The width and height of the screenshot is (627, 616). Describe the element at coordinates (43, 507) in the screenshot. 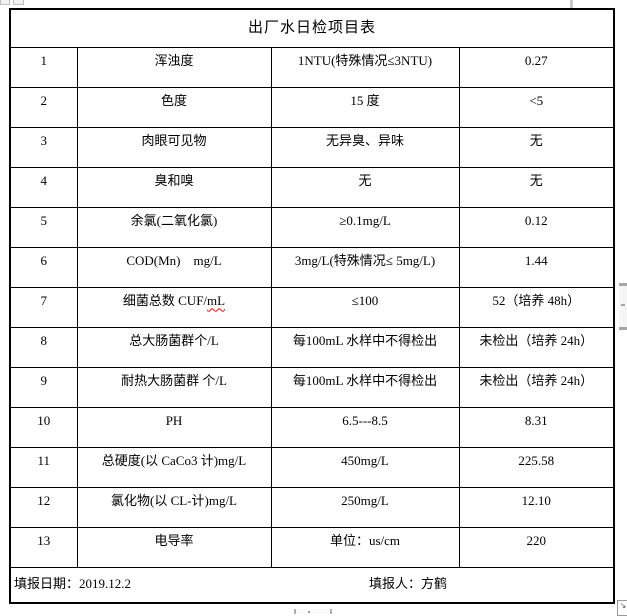

I see `row-number-cell: 12` at that location.